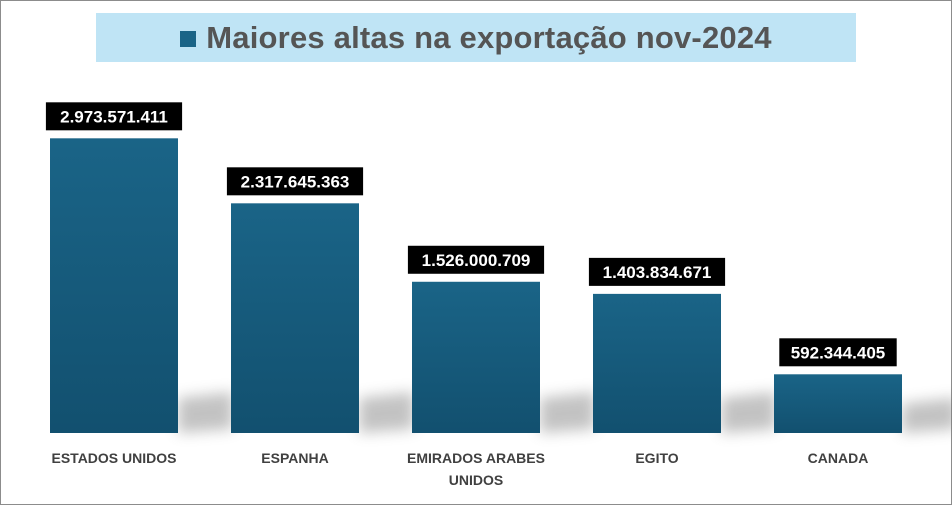 The image size is (952, 505). I want to click on value-label: 2.317.645.363, so click(295, 181).